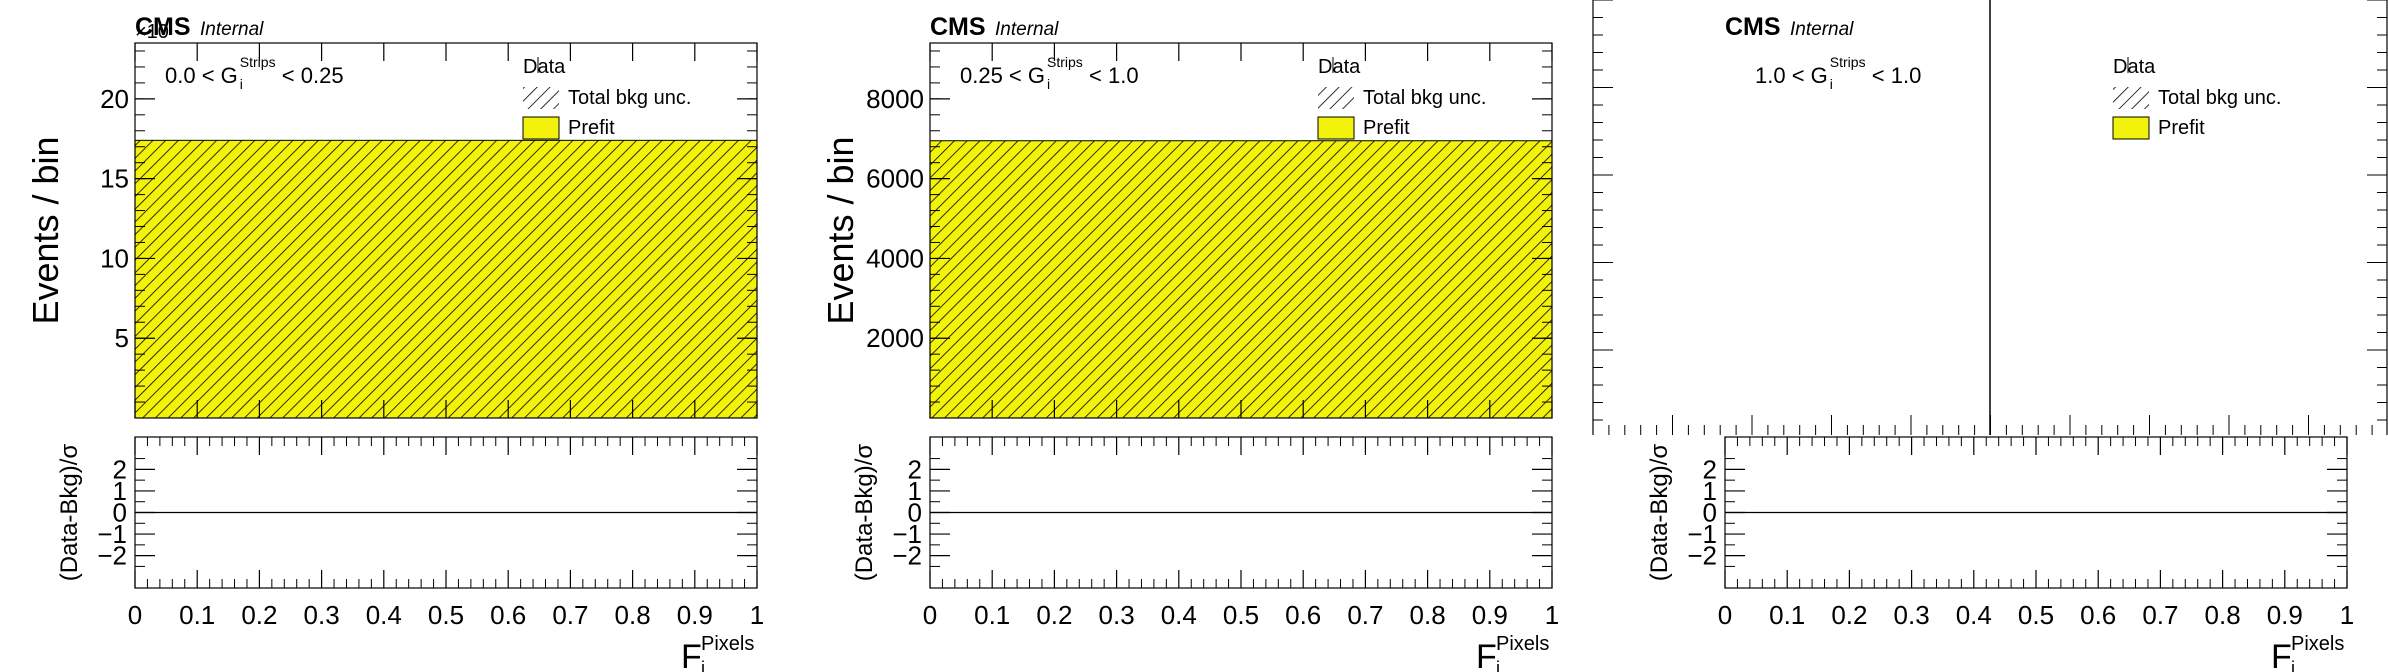 This screenshot has height=672, width=2388. I want to click on ytick-label: 20, so click(114, 99).